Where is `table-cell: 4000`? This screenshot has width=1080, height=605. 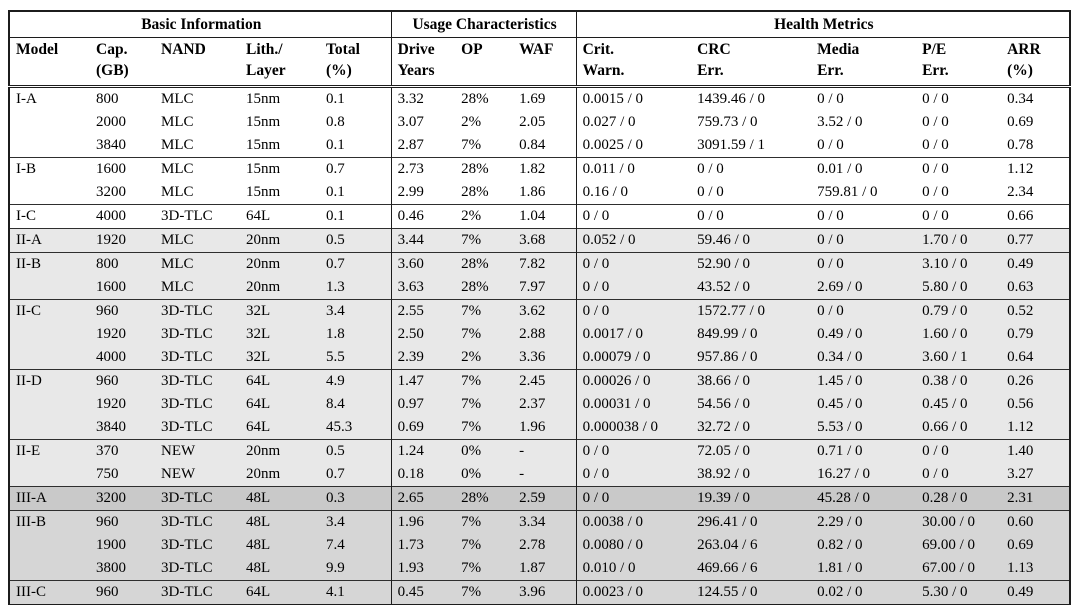 table-cell: 4000 is located at coordinates (122, 216).